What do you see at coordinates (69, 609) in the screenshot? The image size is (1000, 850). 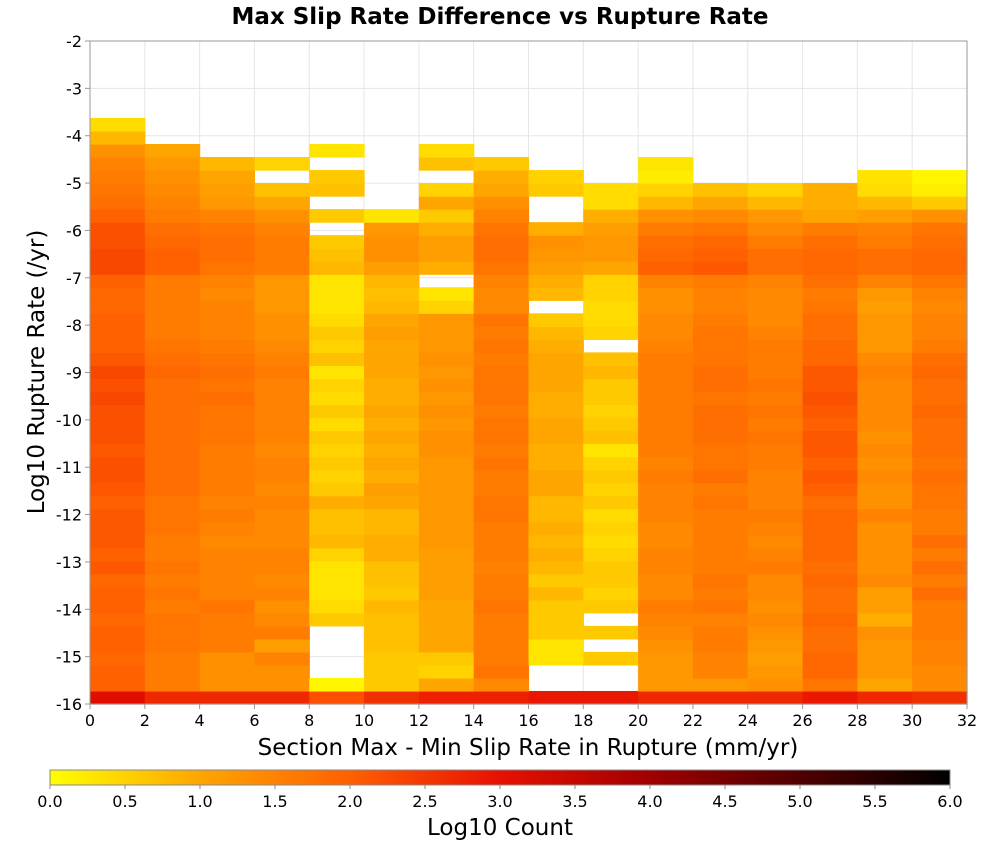 I see `y-tick-label: -14` at bounding box center [69, 609].